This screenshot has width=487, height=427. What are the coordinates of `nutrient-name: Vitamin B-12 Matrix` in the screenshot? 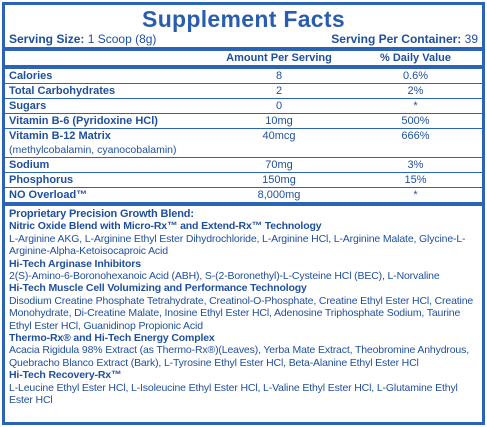 It's located at (60, 136).